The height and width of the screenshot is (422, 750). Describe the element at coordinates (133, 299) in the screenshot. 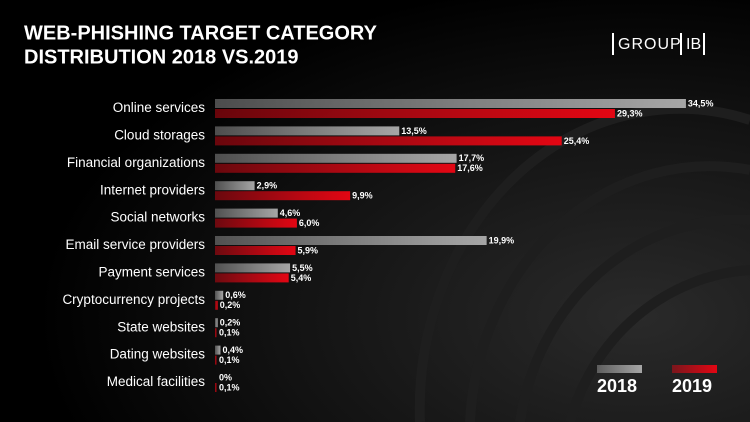

I see `category-label: Cryptocurrency projects` at that location.